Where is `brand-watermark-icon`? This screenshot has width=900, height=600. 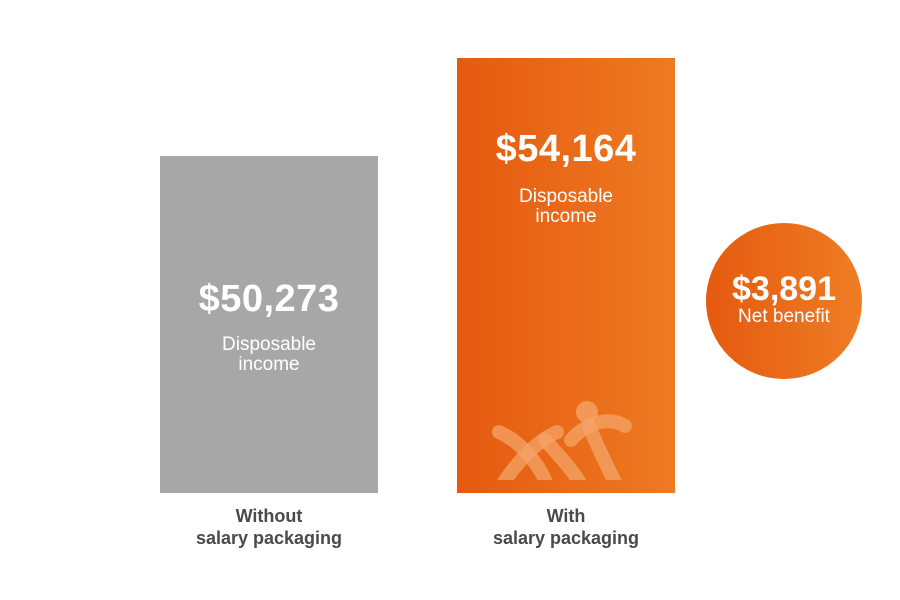 brand-watermark-icon is located at coordinates (562, 440).